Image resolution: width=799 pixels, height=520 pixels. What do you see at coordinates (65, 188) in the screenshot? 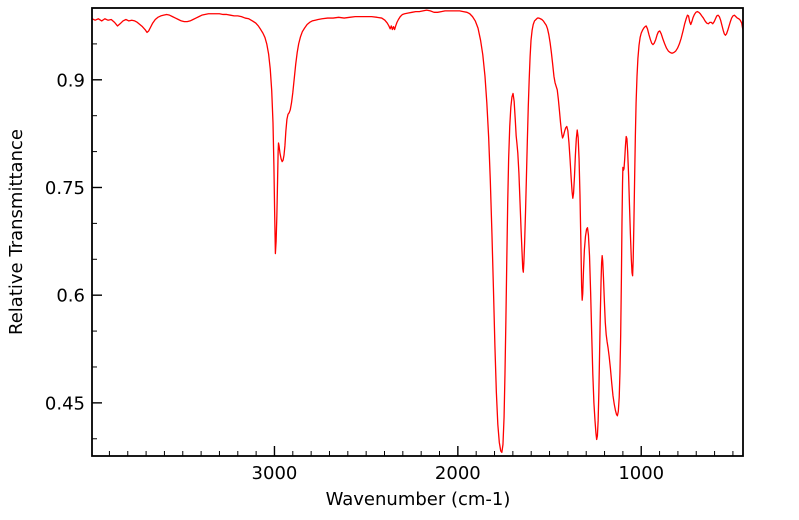
I see `y-tick-label: 0.75` at bounding box center [65, 188].